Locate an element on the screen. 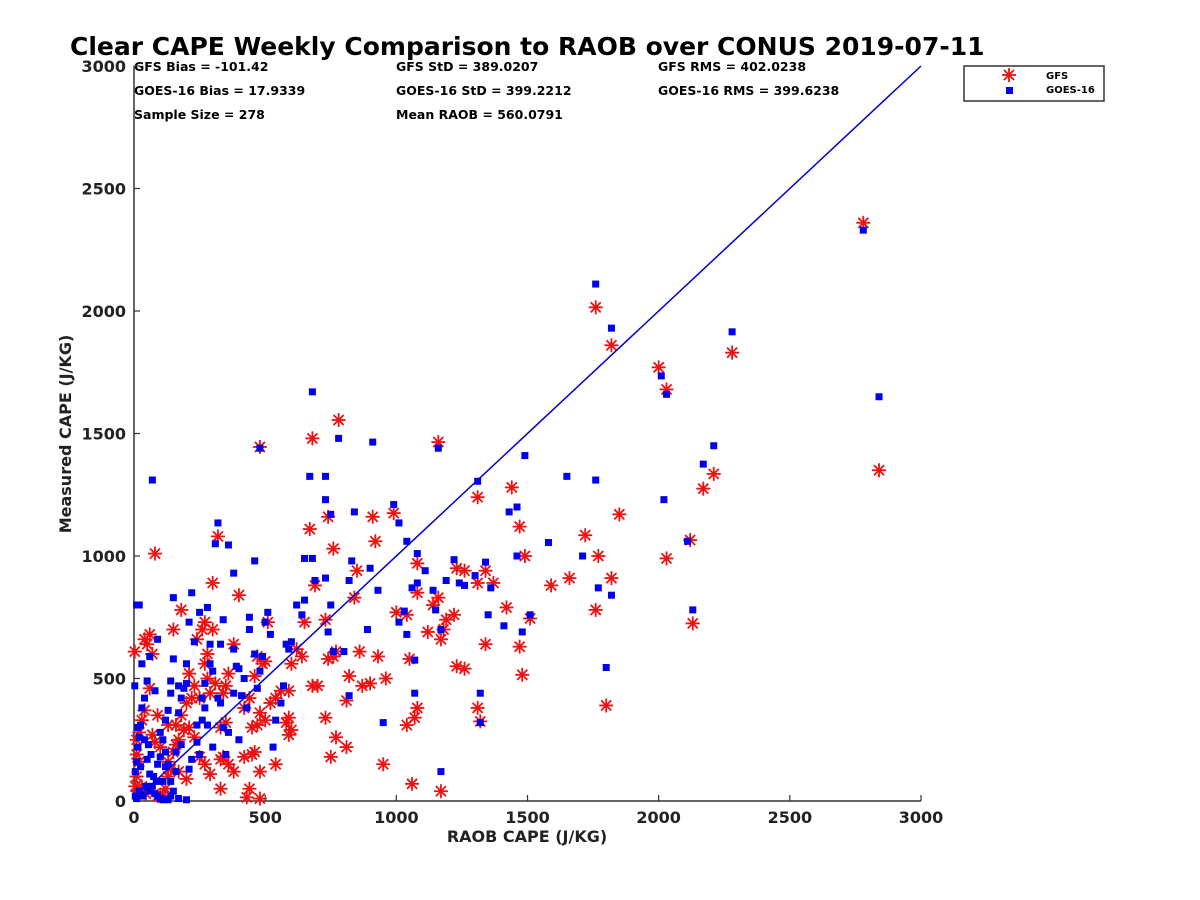 The image size is (1200, 900). legend-goes16-square-icon is located at coordinates (1009, 90).